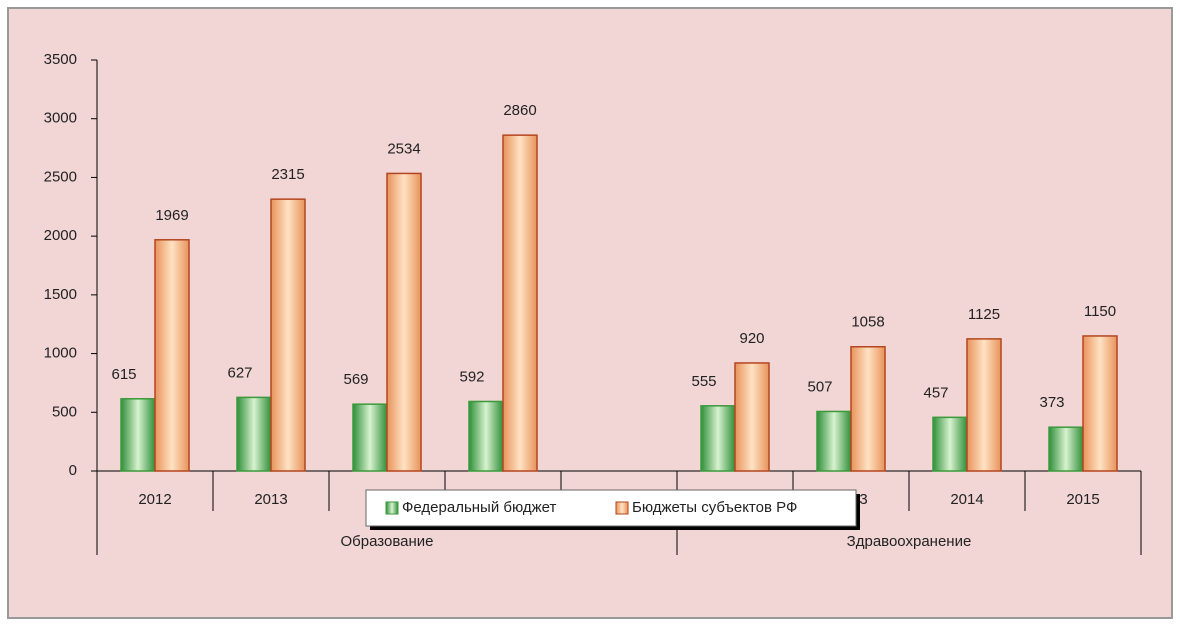 Image resolution: width=1180 pixels, height=626 pixels. I want to click on y-tick-label: 3000, so click(60, 118).